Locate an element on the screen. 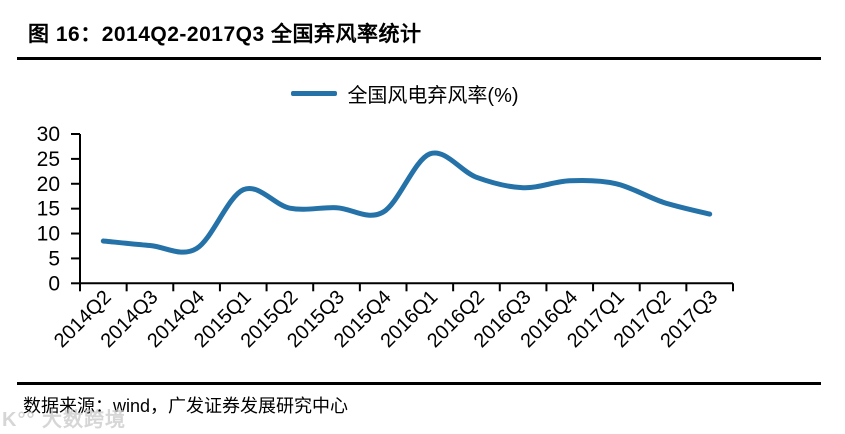  title-divider is located at coordinates (419, 58).